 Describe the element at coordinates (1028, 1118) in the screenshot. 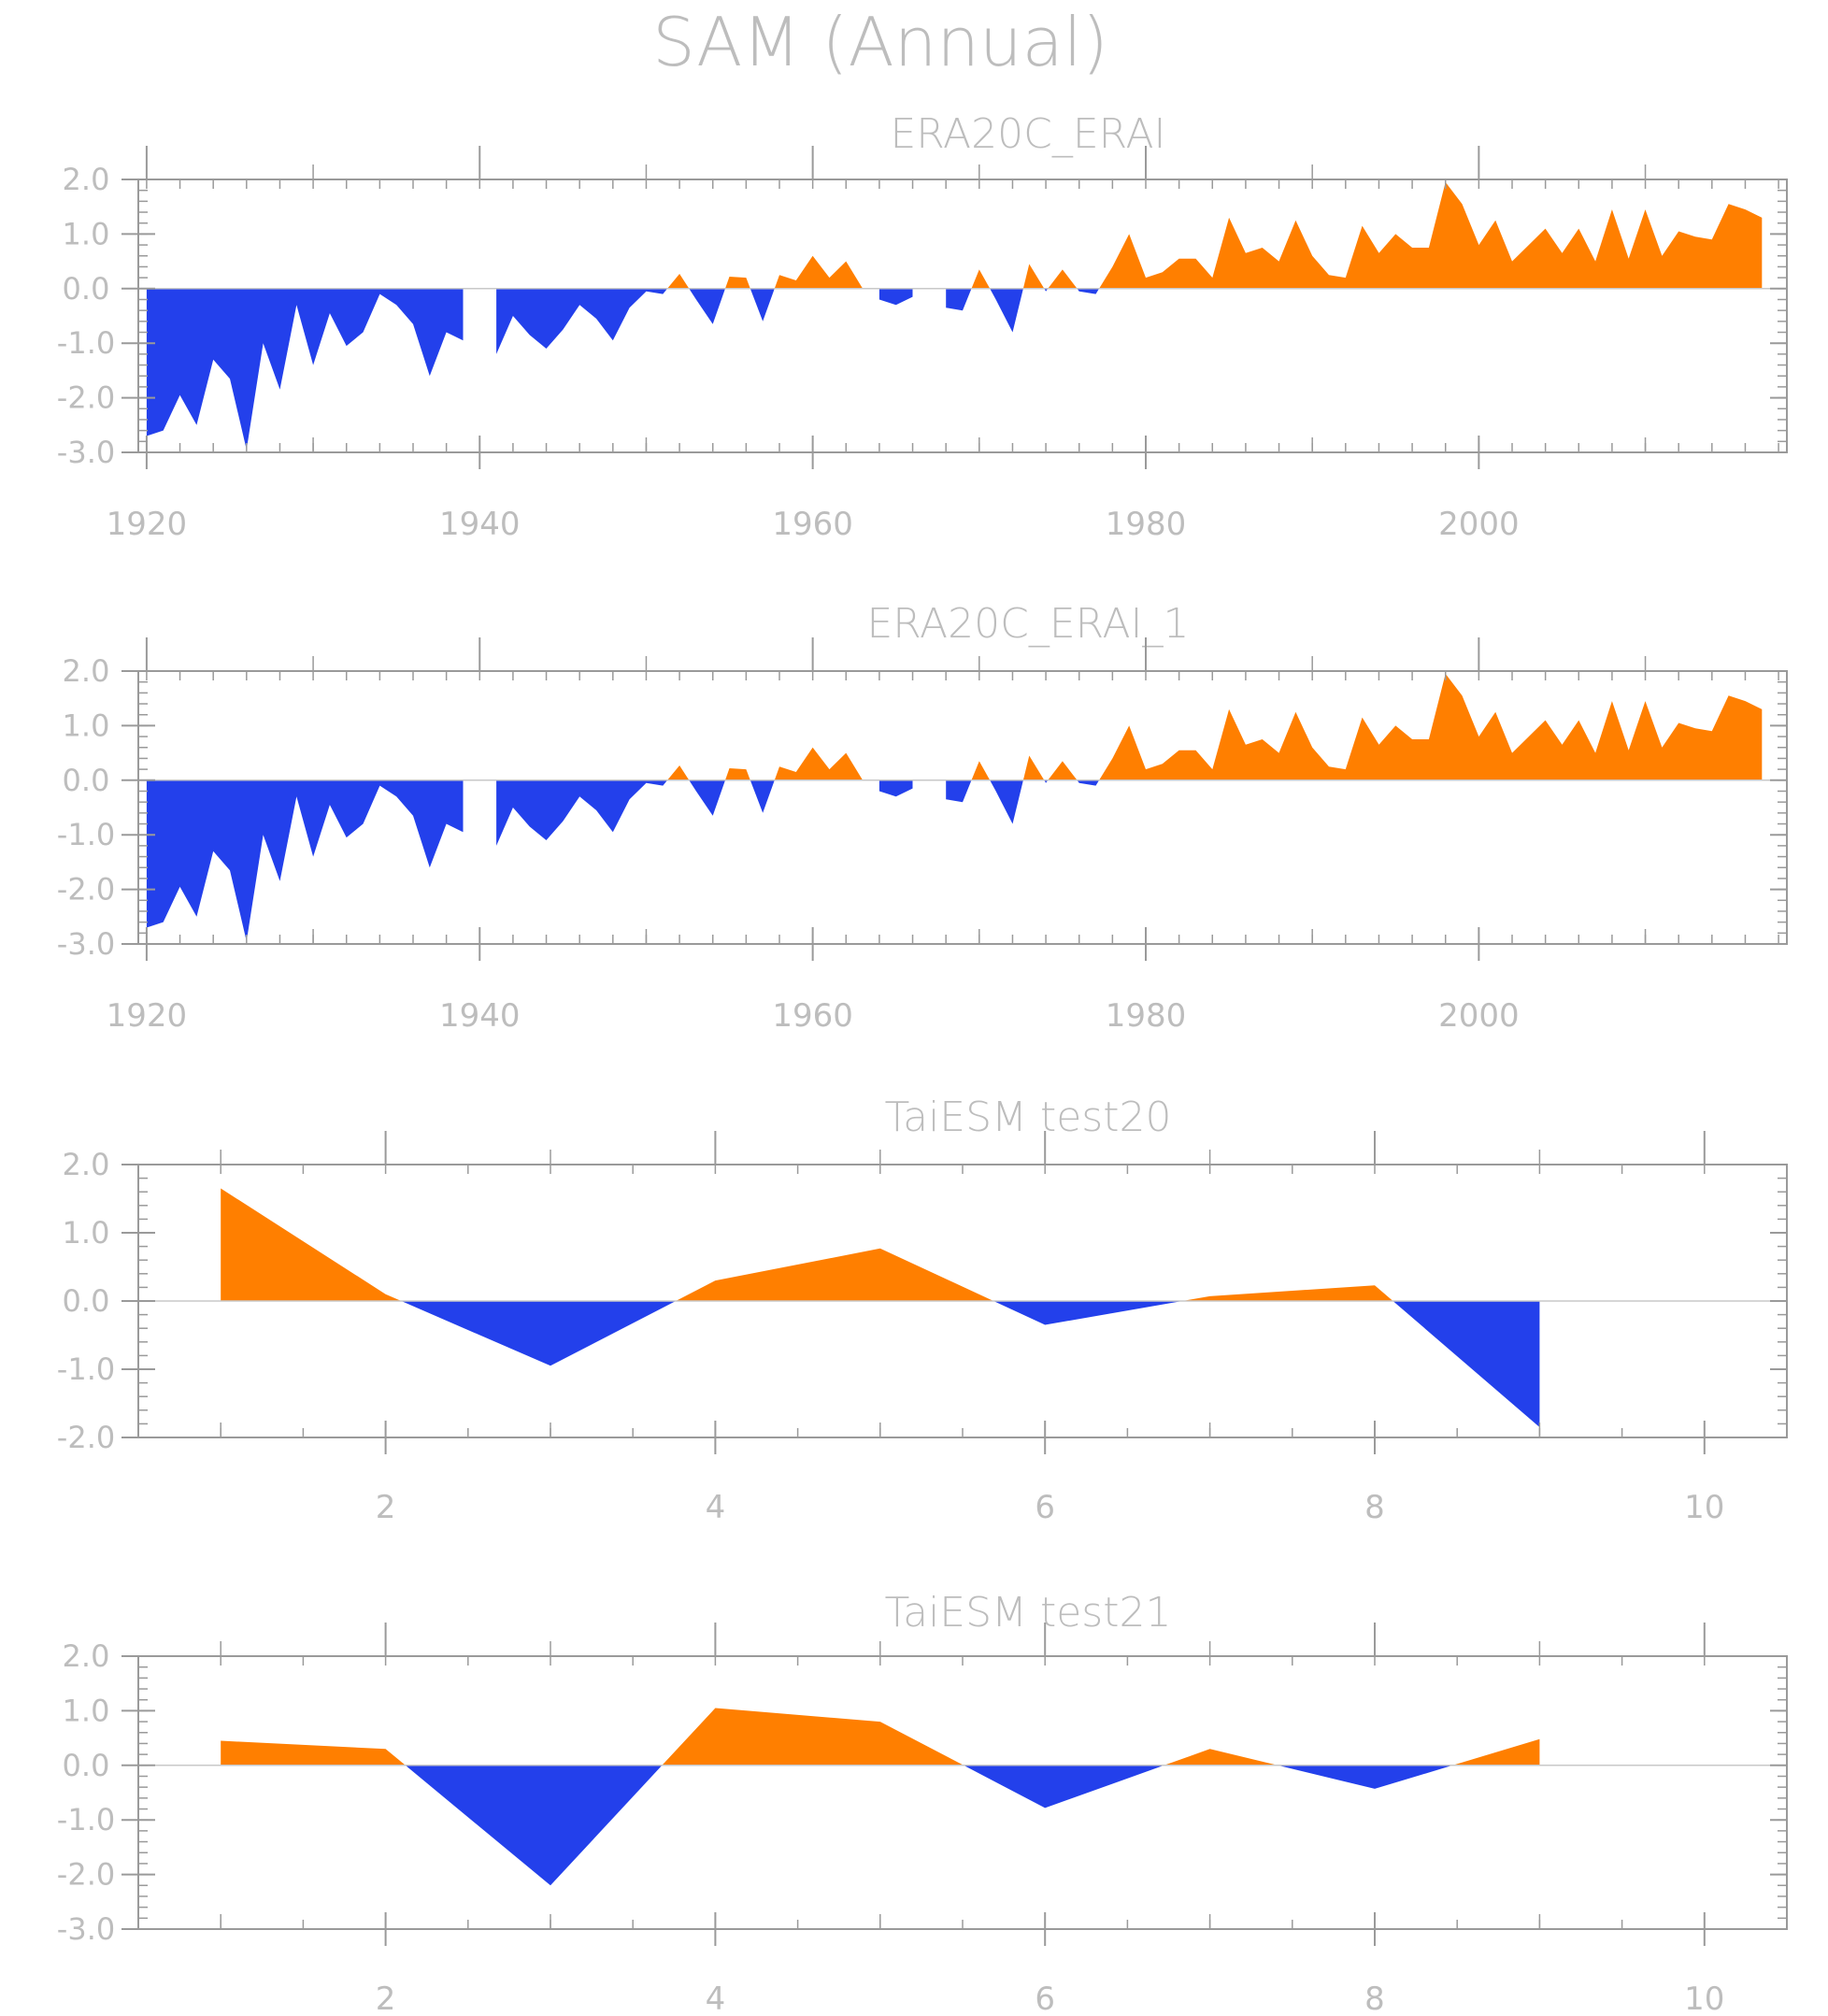

I see `panel-title: TaiESM test20` at that location.